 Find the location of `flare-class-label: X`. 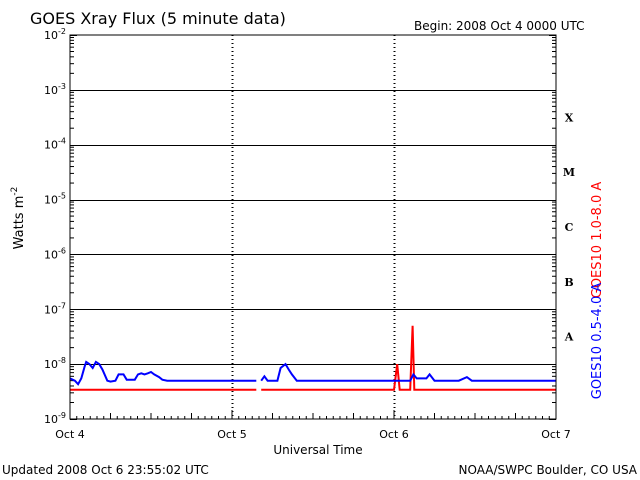

flare-class-label: X is located at coordinates (569, 117).